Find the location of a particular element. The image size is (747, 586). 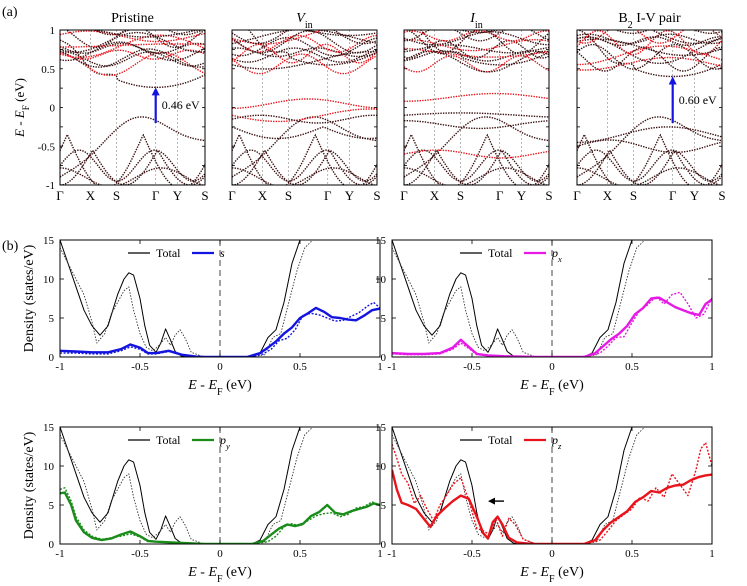

dos-line-total is located at coordinates (181, 298).